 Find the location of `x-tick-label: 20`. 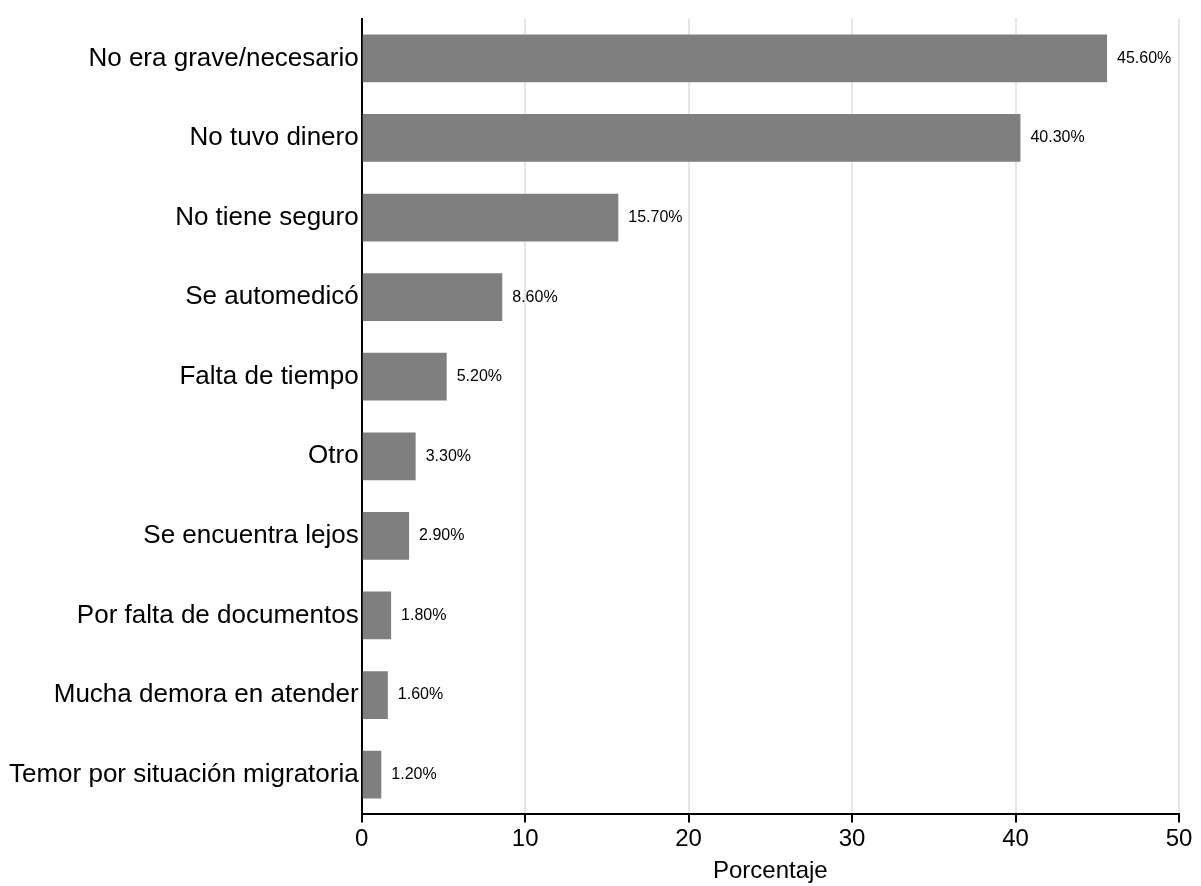

x-tick-label: 20 is located at coordinates (688, 838).